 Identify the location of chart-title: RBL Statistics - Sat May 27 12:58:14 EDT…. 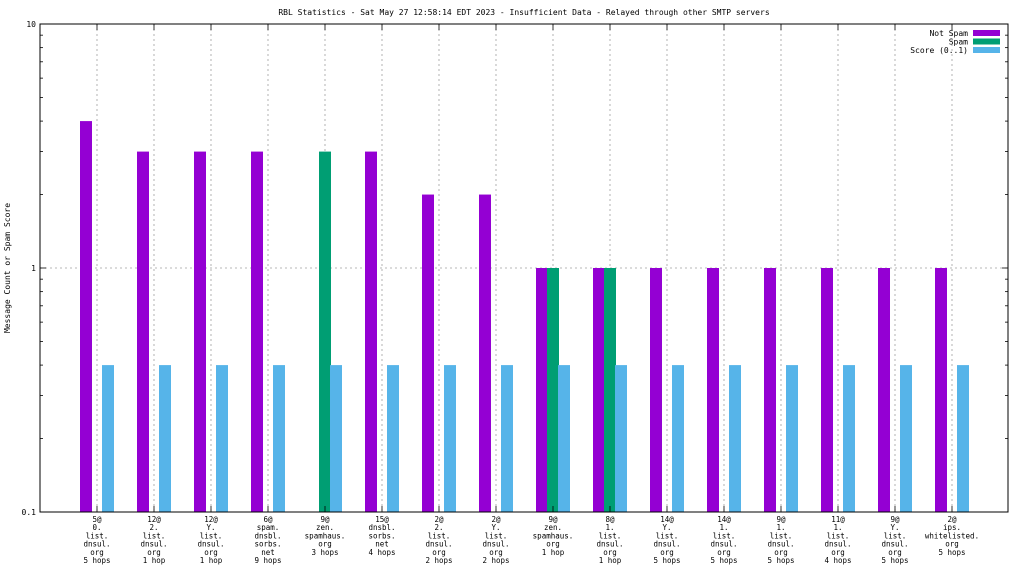
(523, 12).